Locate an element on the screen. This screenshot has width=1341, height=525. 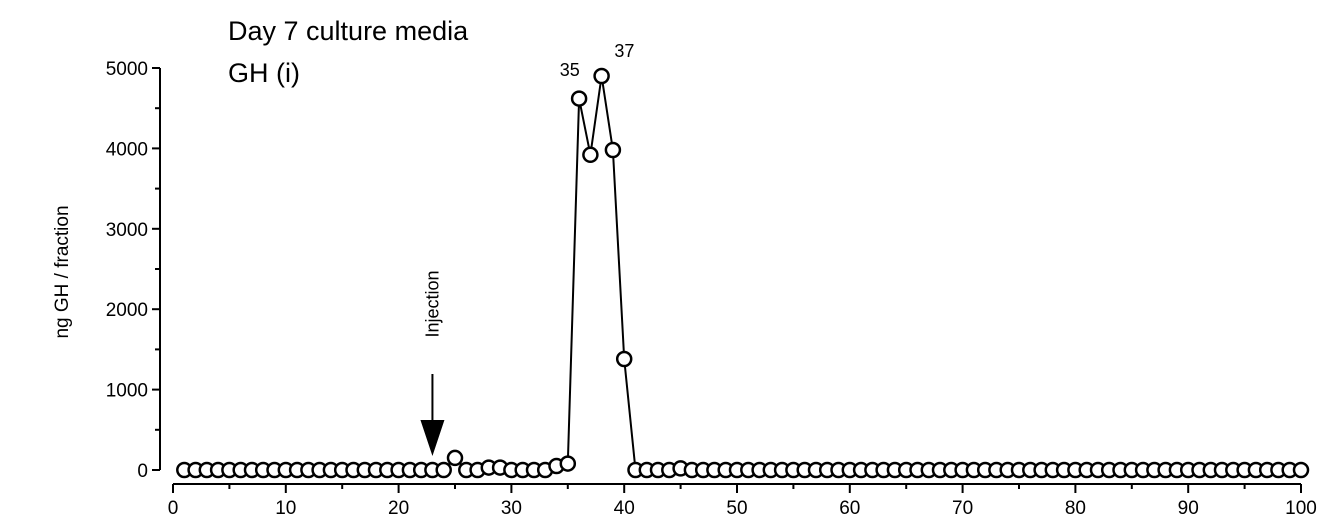
x-tick-label: 70 is located at coordinates (962, 508).